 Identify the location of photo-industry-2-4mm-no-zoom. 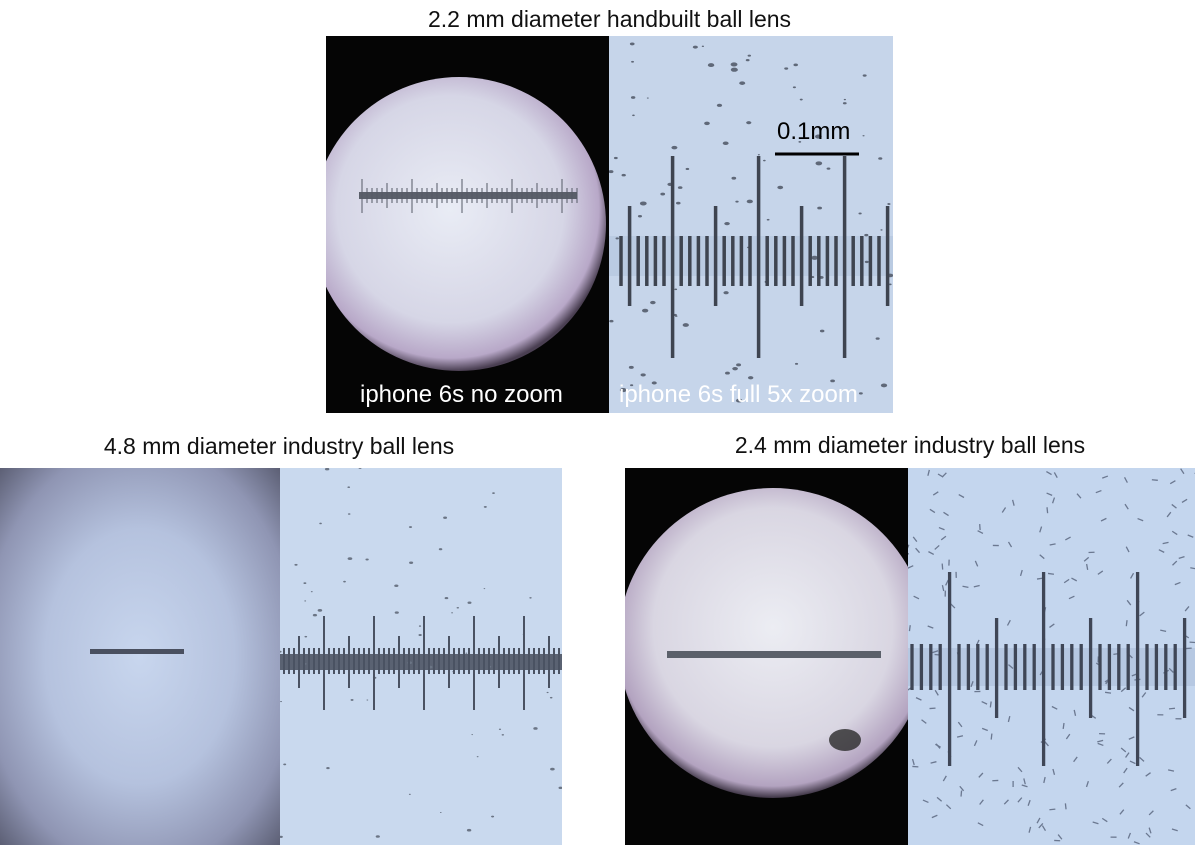
(766, 656).